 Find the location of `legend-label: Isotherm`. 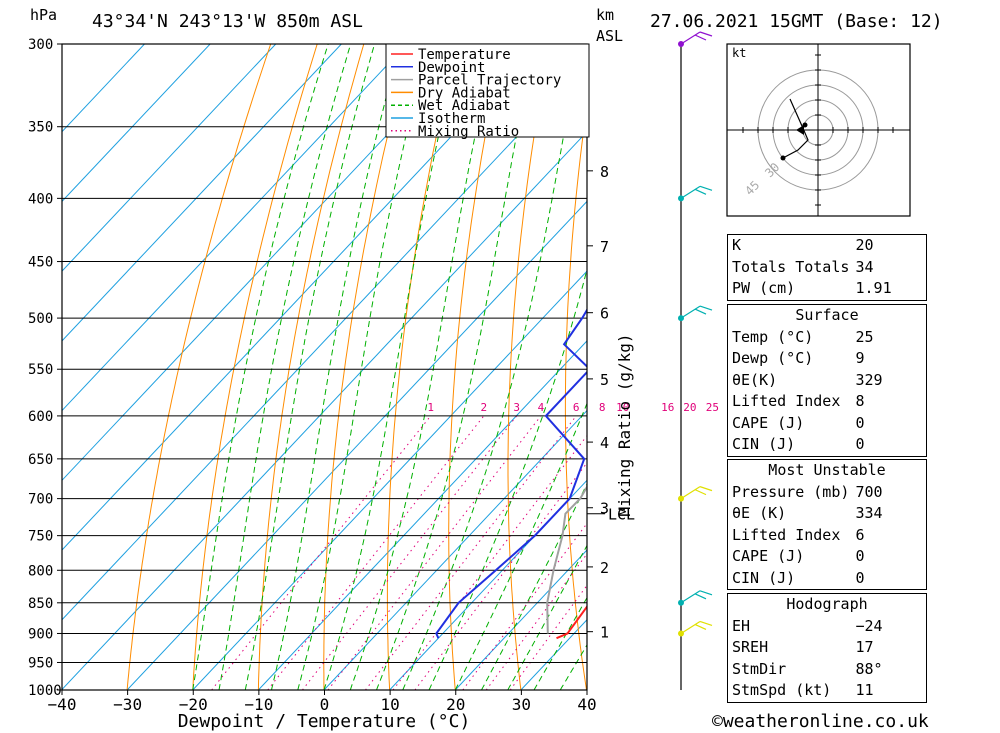

legend-label: Isotherm is located at coordinates (451, 119).